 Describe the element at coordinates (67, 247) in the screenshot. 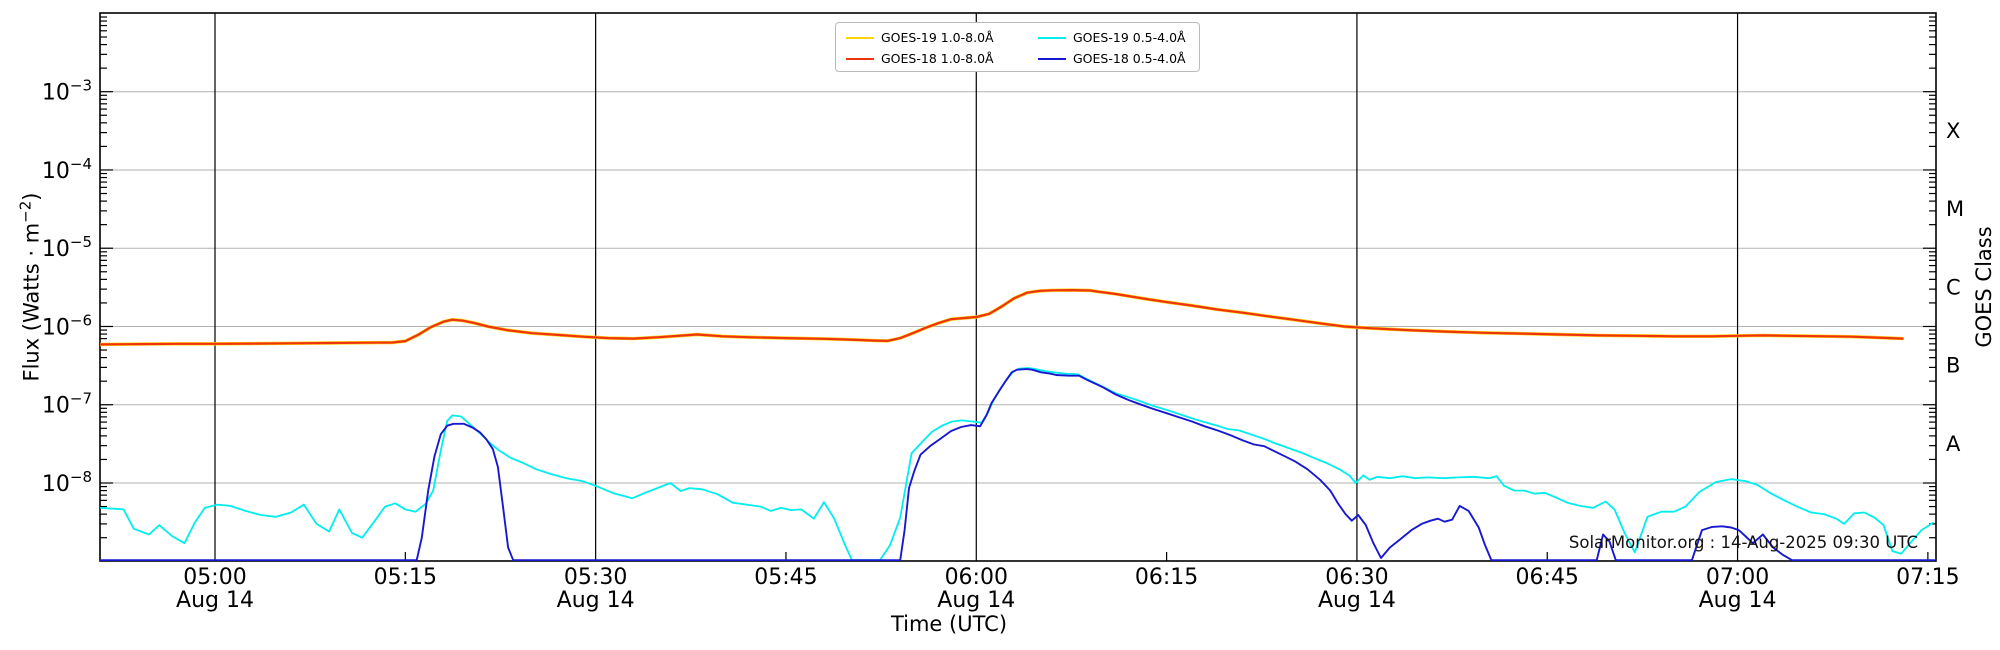

I see `y-tick-label: 10⁻⁵` at that location.